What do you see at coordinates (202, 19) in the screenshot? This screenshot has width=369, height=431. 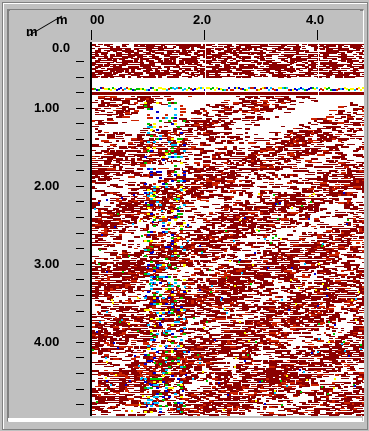 I see `x-tick-label-2: 2.0` at bounding box center [202, 19].